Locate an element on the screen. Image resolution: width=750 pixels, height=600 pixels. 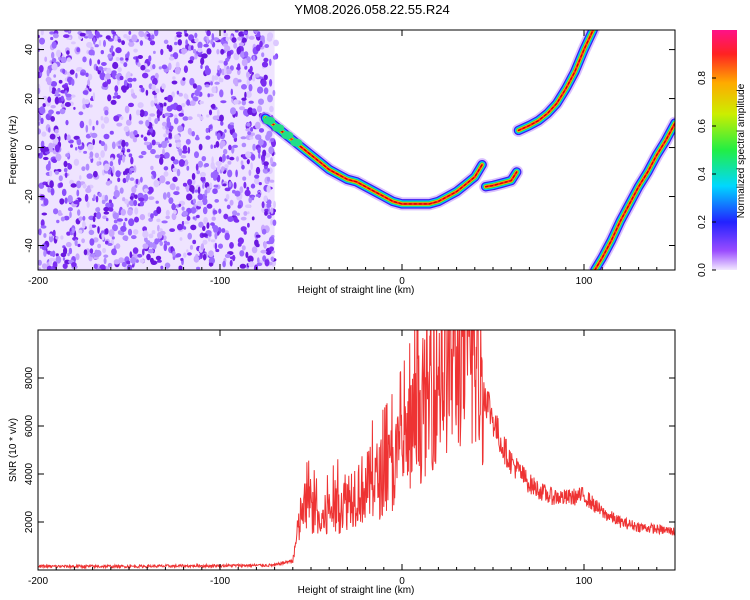
colorbar-tick-label: 0.8 is located at coordinates (702, 78).